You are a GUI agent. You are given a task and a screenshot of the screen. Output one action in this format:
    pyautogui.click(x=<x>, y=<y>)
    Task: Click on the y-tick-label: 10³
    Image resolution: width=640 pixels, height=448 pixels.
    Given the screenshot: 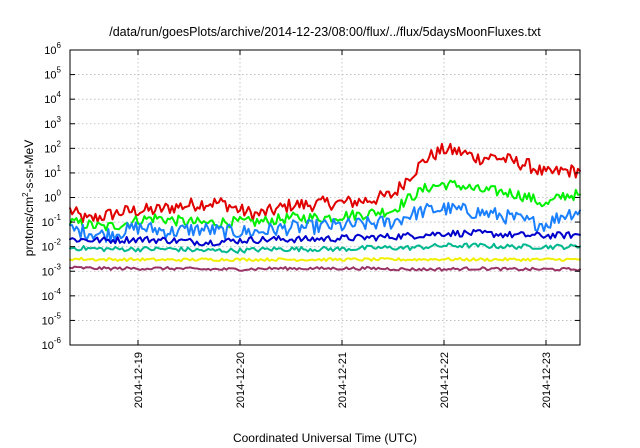 What is the action you would take?
    pyautogui.click(x=52, y=123)
    